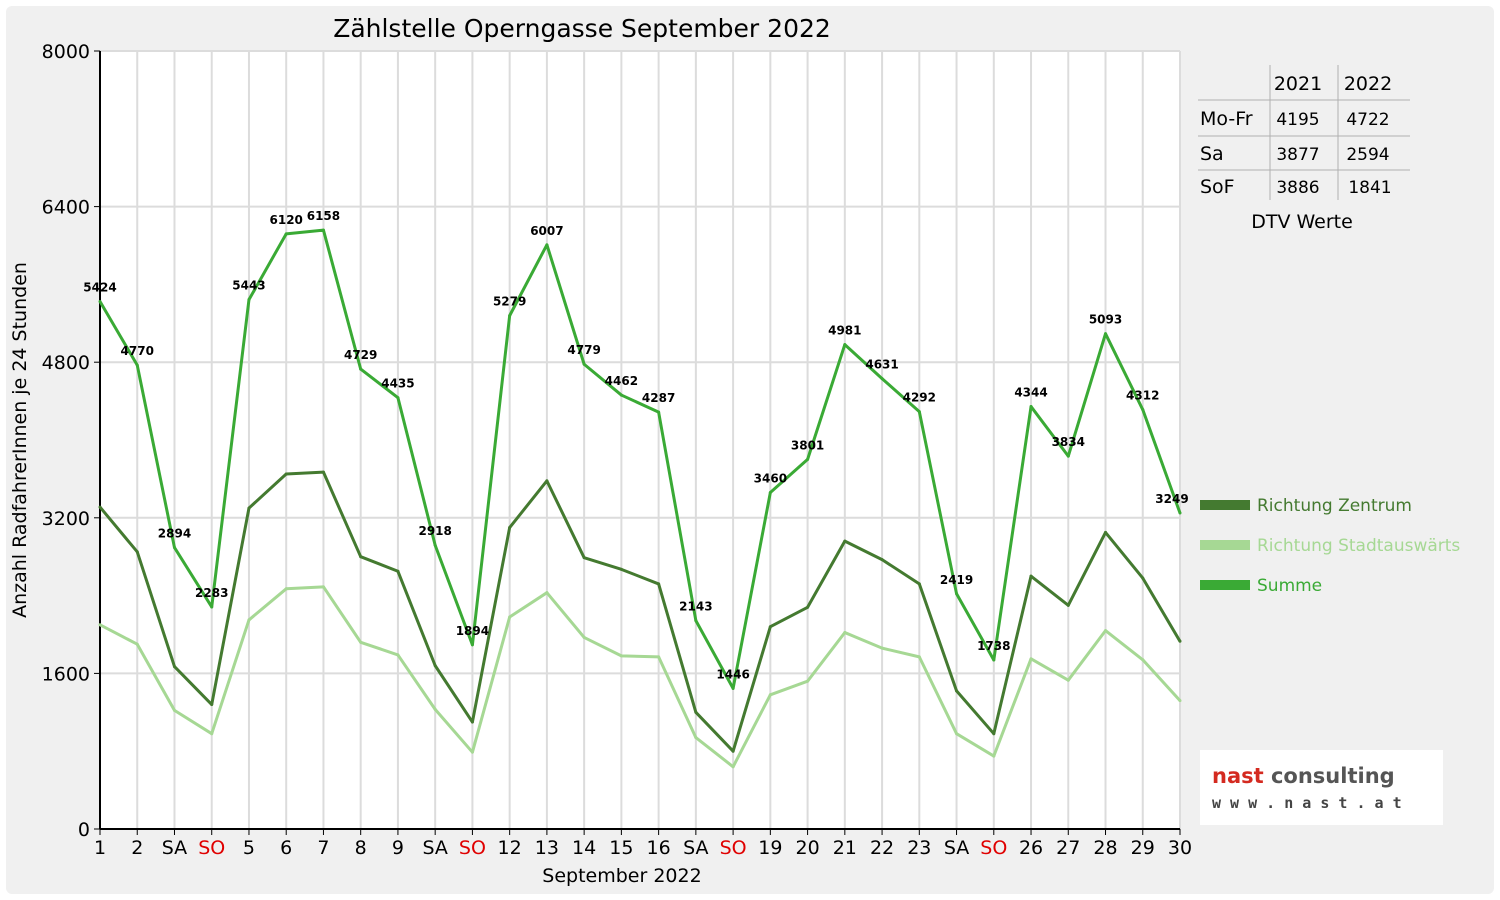  What do you see at coordinates (20, 440) in the screenshot?
I see `y-axis-label: Anzahl RadfahrerInnen je 24 Stunden` at bounding box center [20, 440].